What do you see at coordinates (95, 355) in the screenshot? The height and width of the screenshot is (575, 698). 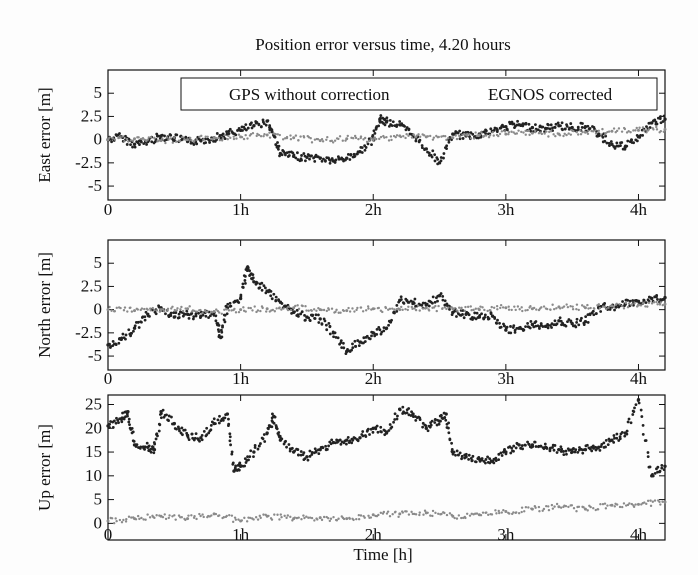 I see `y-tick-label: -5` at bounding box center [95, 355].